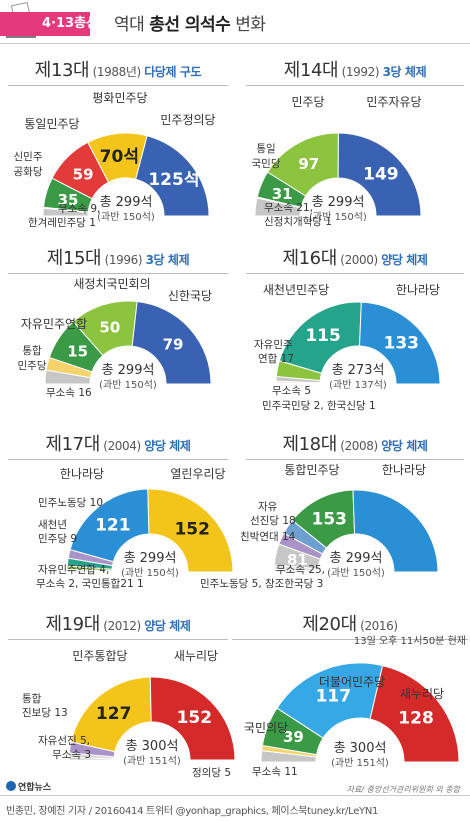  I want to click on page-title: 역대 총선 의석수 변화, so click(190, 22).